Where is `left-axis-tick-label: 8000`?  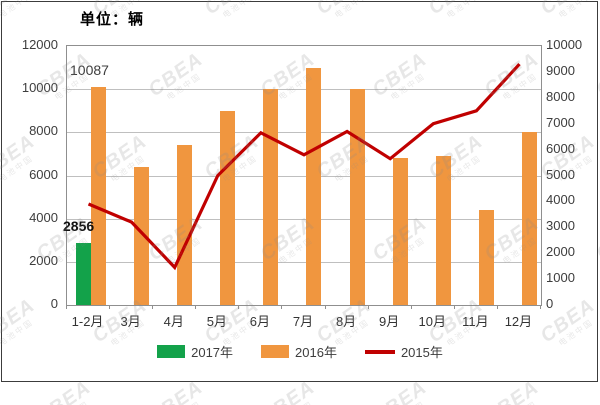 left-axis-tick-label: 8000 is located at coordinates (43, 131).